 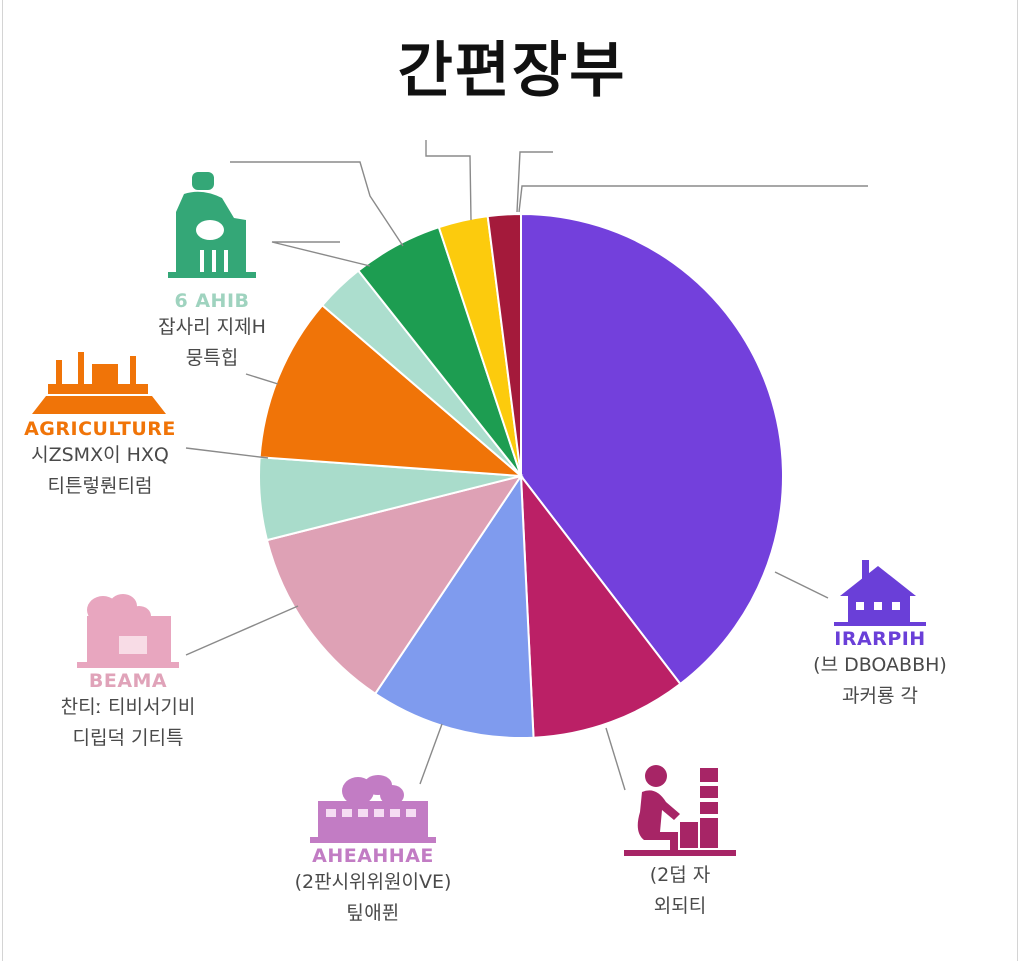 What do you see at coordinates (100, 455) in the screenshot?
I see `label-line-1: 시ZSMX이 HXQ` at bounding box center [100, 455].